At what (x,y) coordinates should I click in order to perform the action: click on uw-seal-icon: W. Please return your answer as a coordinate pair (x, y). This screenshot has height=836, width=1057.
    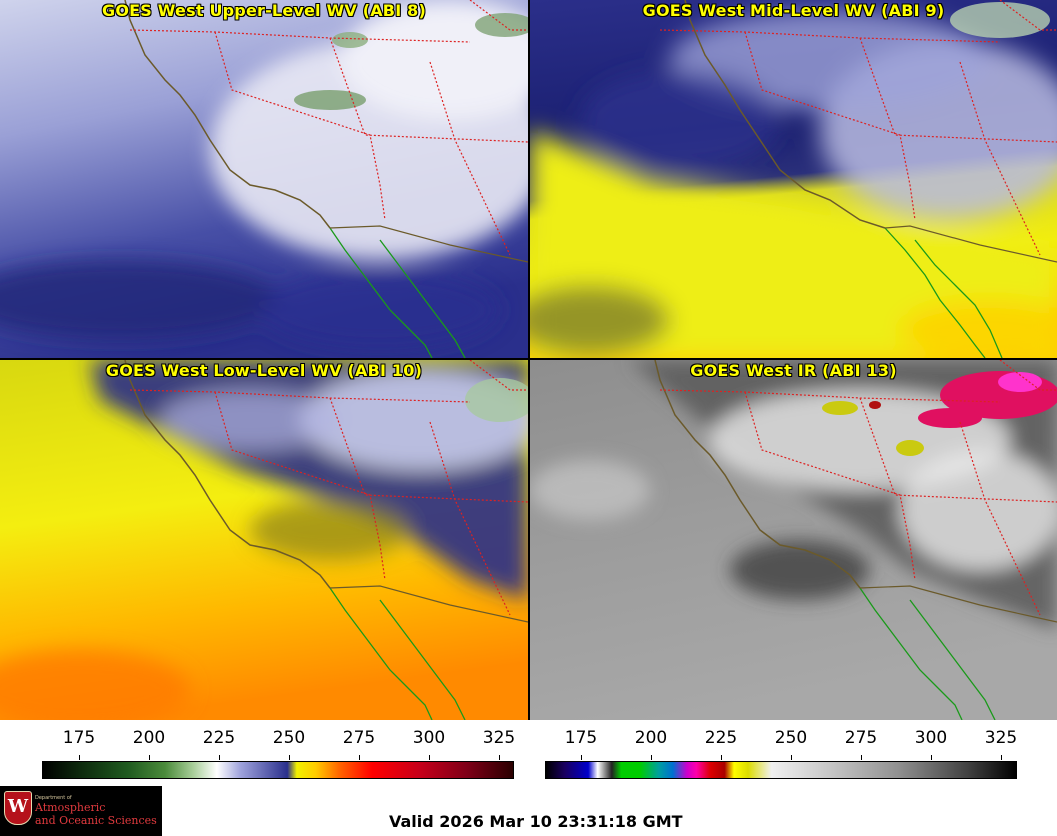
    Looking at the image, I should click on (18, 808).